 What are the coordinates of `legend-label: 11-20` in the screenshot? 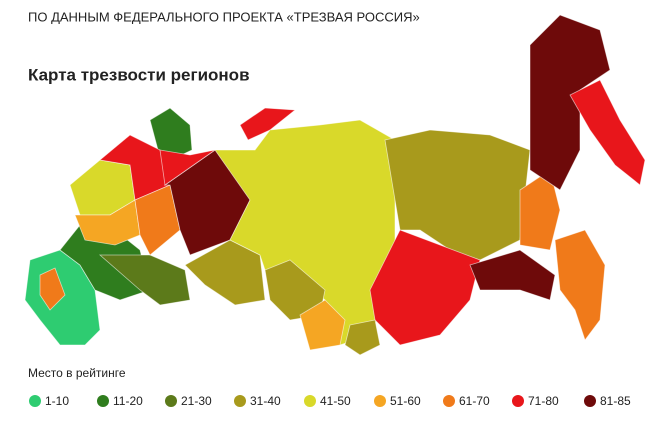 It's located at (128, 401).